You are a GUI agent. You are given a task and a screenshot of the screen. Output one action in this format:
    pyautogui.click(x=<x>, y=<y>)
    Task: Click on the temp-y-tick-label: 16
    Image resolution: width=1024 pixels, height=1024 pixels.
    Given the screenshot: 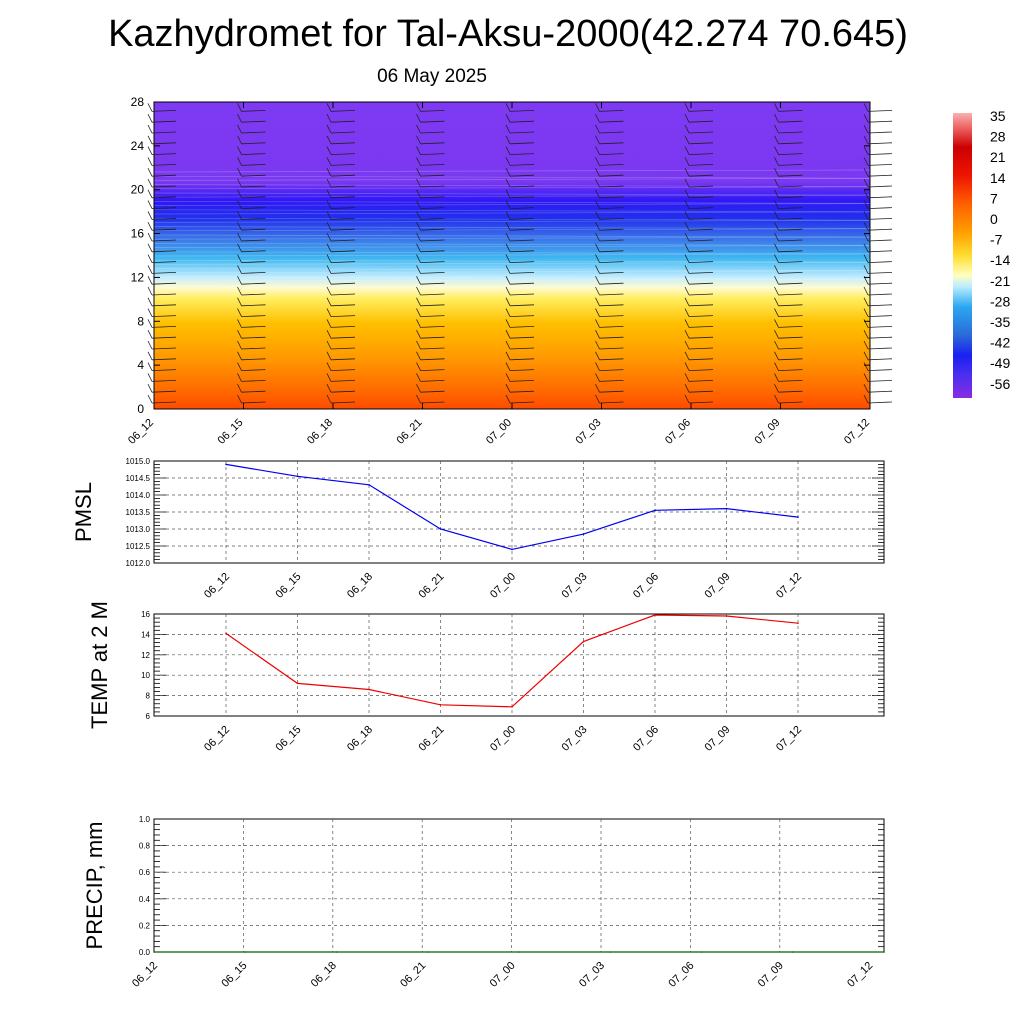 What is the action you would take?
    pyautogui.click(x=145, y=614)
    